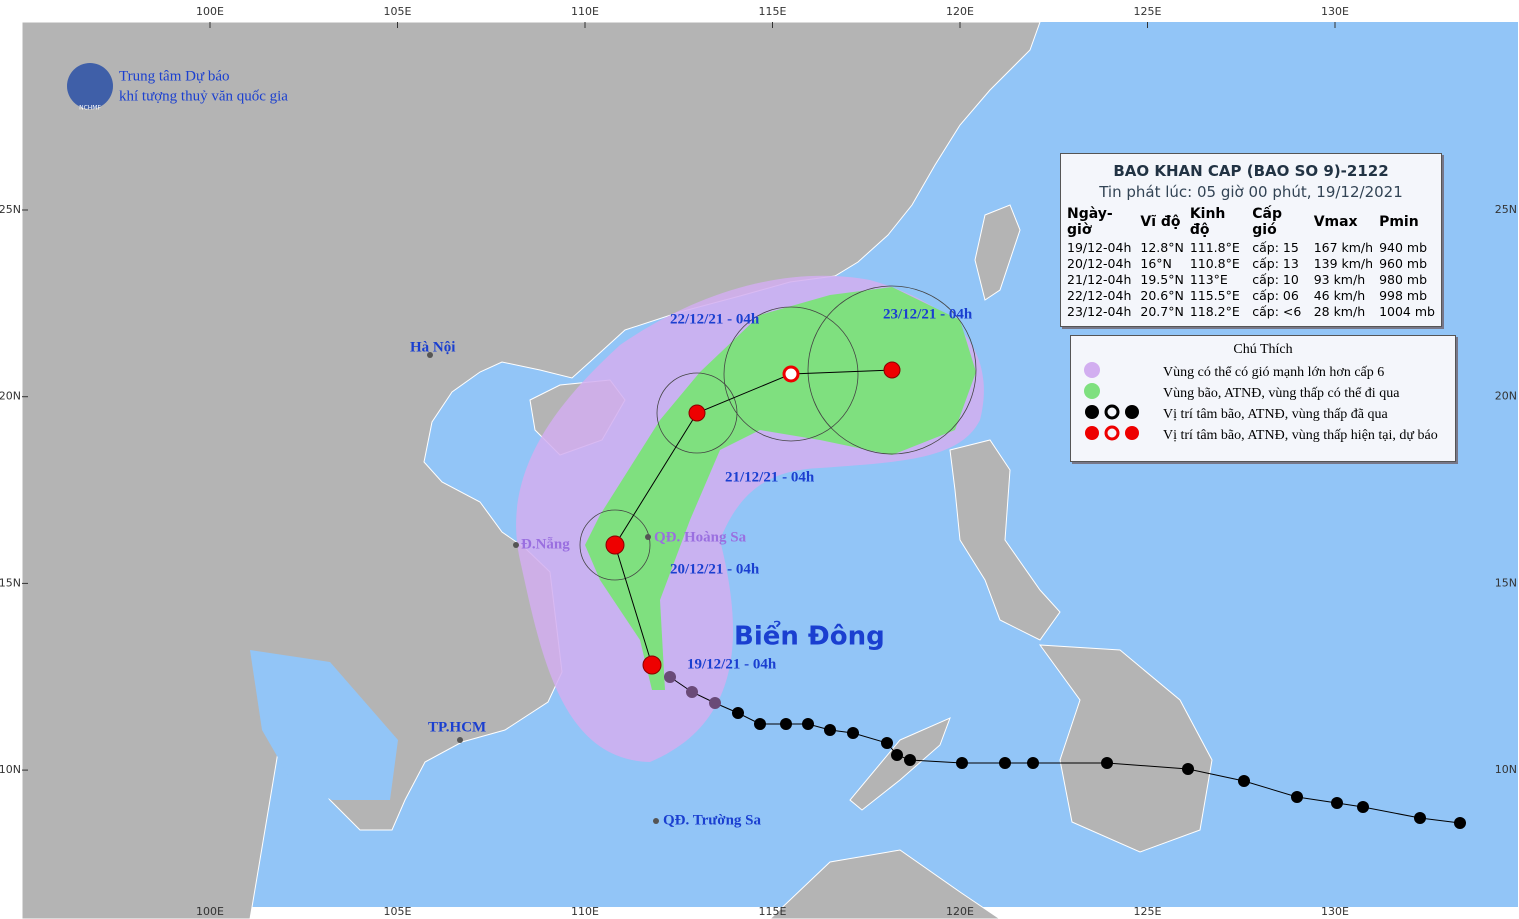 The width and height of the screenshot is (1519, 919). Describe the element at coordinates (1254, 223) in the screenshot. I see `header-row: Ngày-giờ Vĩ độ Kinh độ Cấp gió Vmax Pmin` at that location.